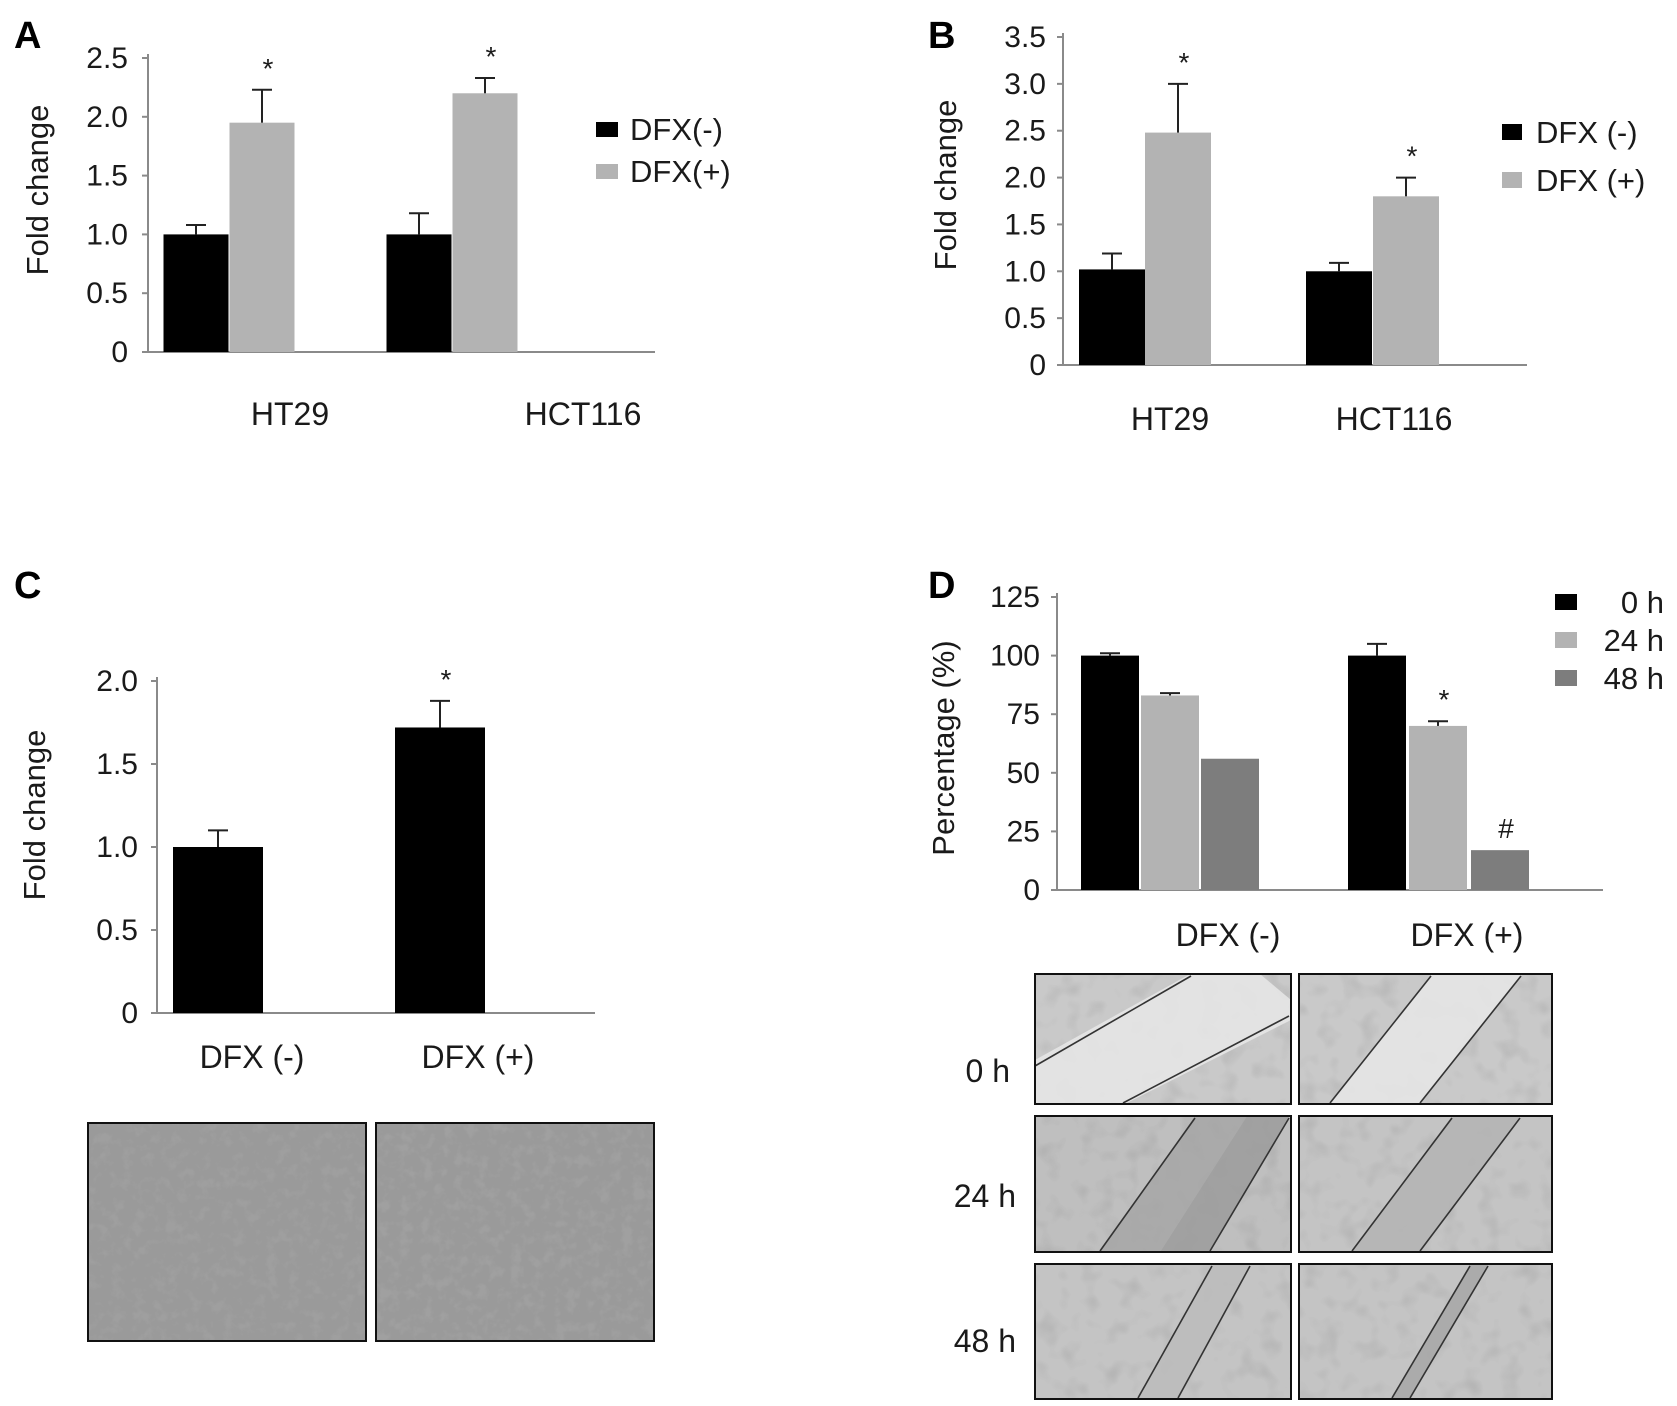  Describe the element at coordinates (1025, 224) in the screenshot. I see `panel-b-ytick-1-5: 1.5` at that location.